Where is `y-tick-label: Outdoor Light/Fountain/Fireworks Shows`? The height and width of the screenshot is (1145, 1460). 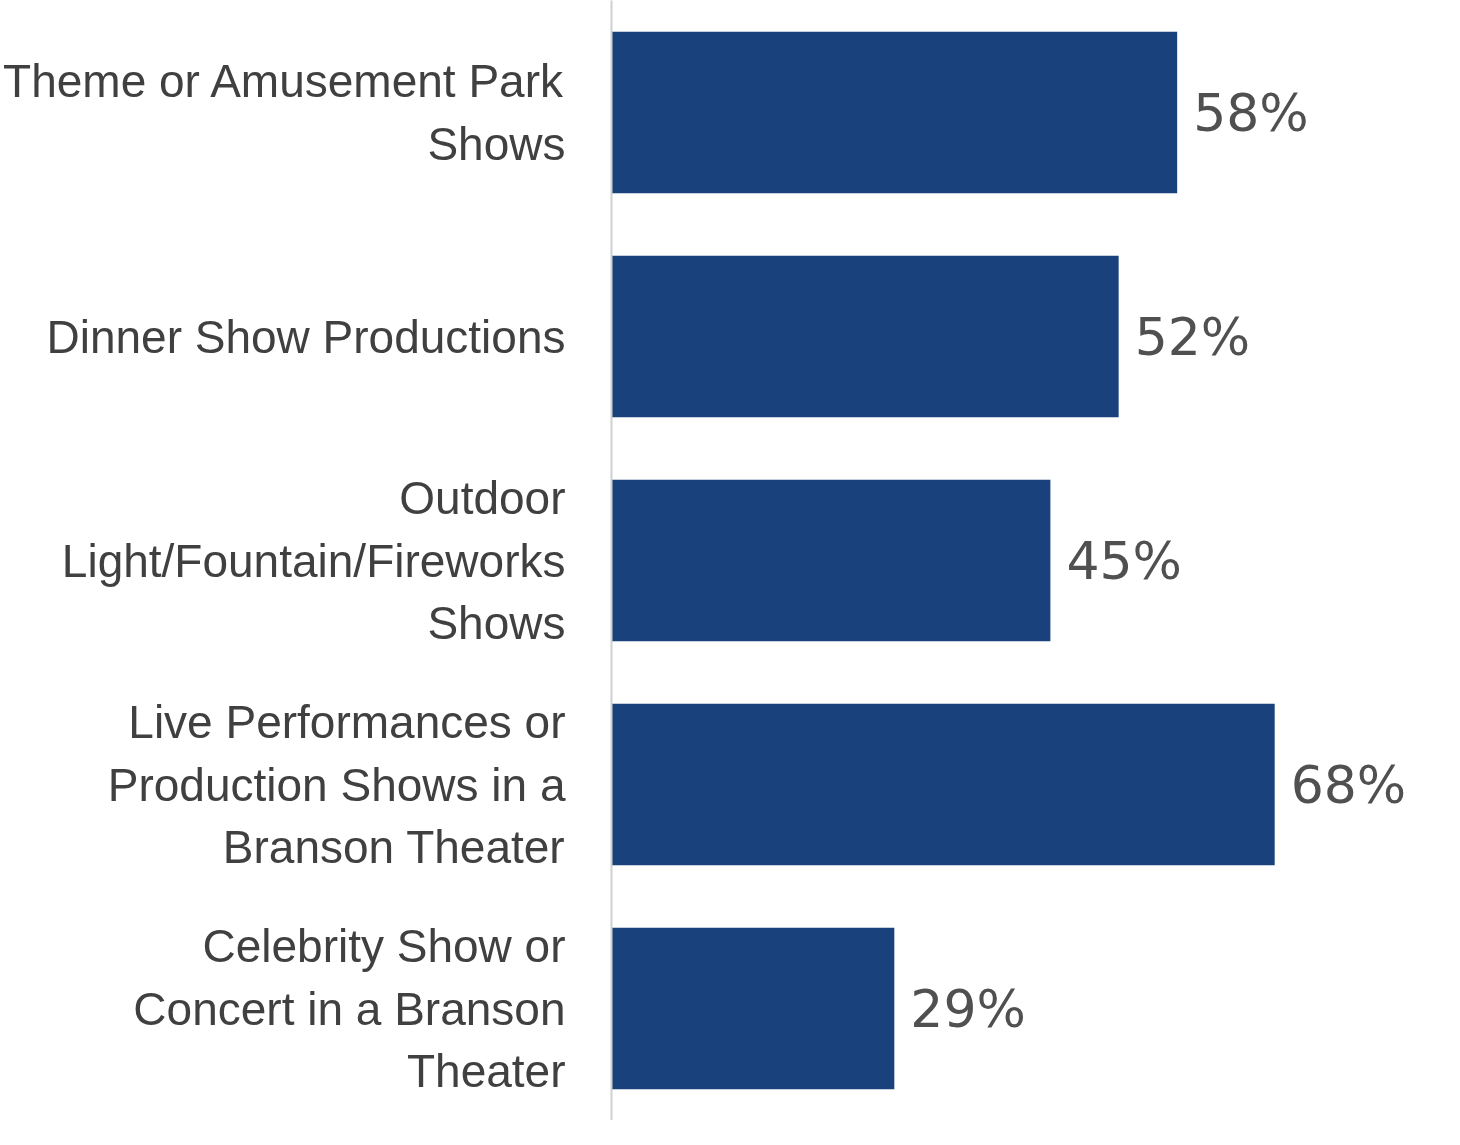
y-tick-label: Outdoor Light/Fountain/Fireworks Shows is located at coordinates (313, 560).